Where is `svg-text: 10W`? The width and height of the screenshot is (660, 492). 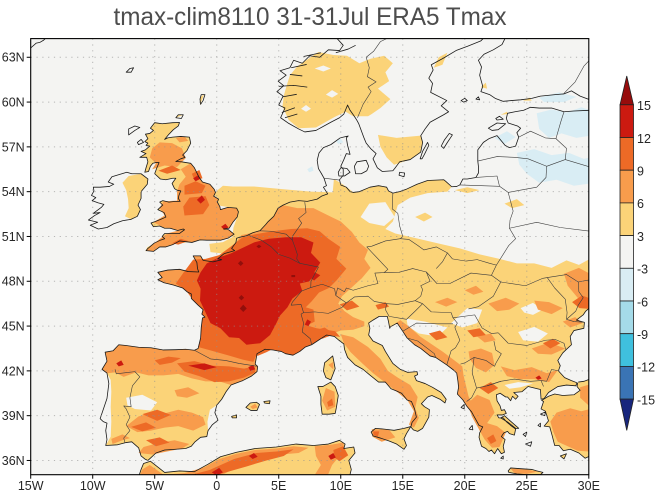
svg-text: 10W is located at coordinates (93, 485).